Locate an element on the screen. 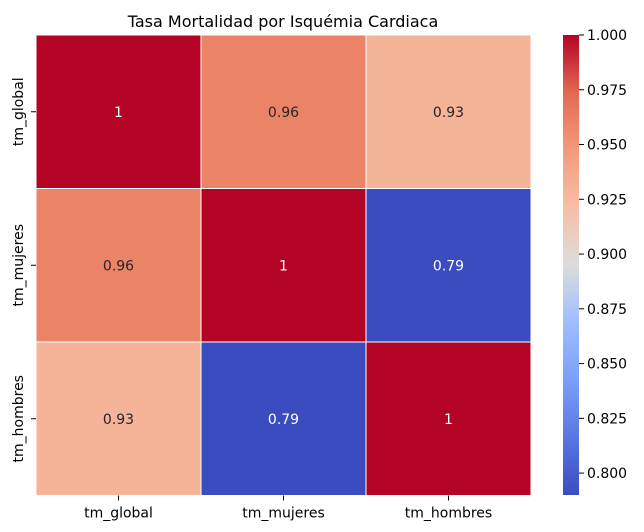 This screenshot has width=644, height=532. colorbar-tick-label: 0.950 is located at coordinates (607, 146).